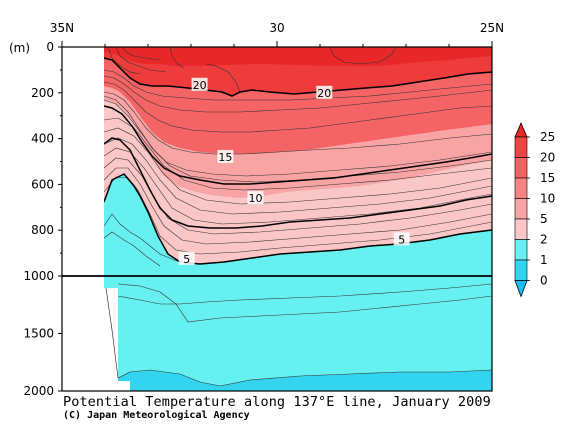 This screenshot has height=432, width=570. Describe the element at coordinates (547, 158) in the screenshot. I see `colorbar-label: 20` at that location.